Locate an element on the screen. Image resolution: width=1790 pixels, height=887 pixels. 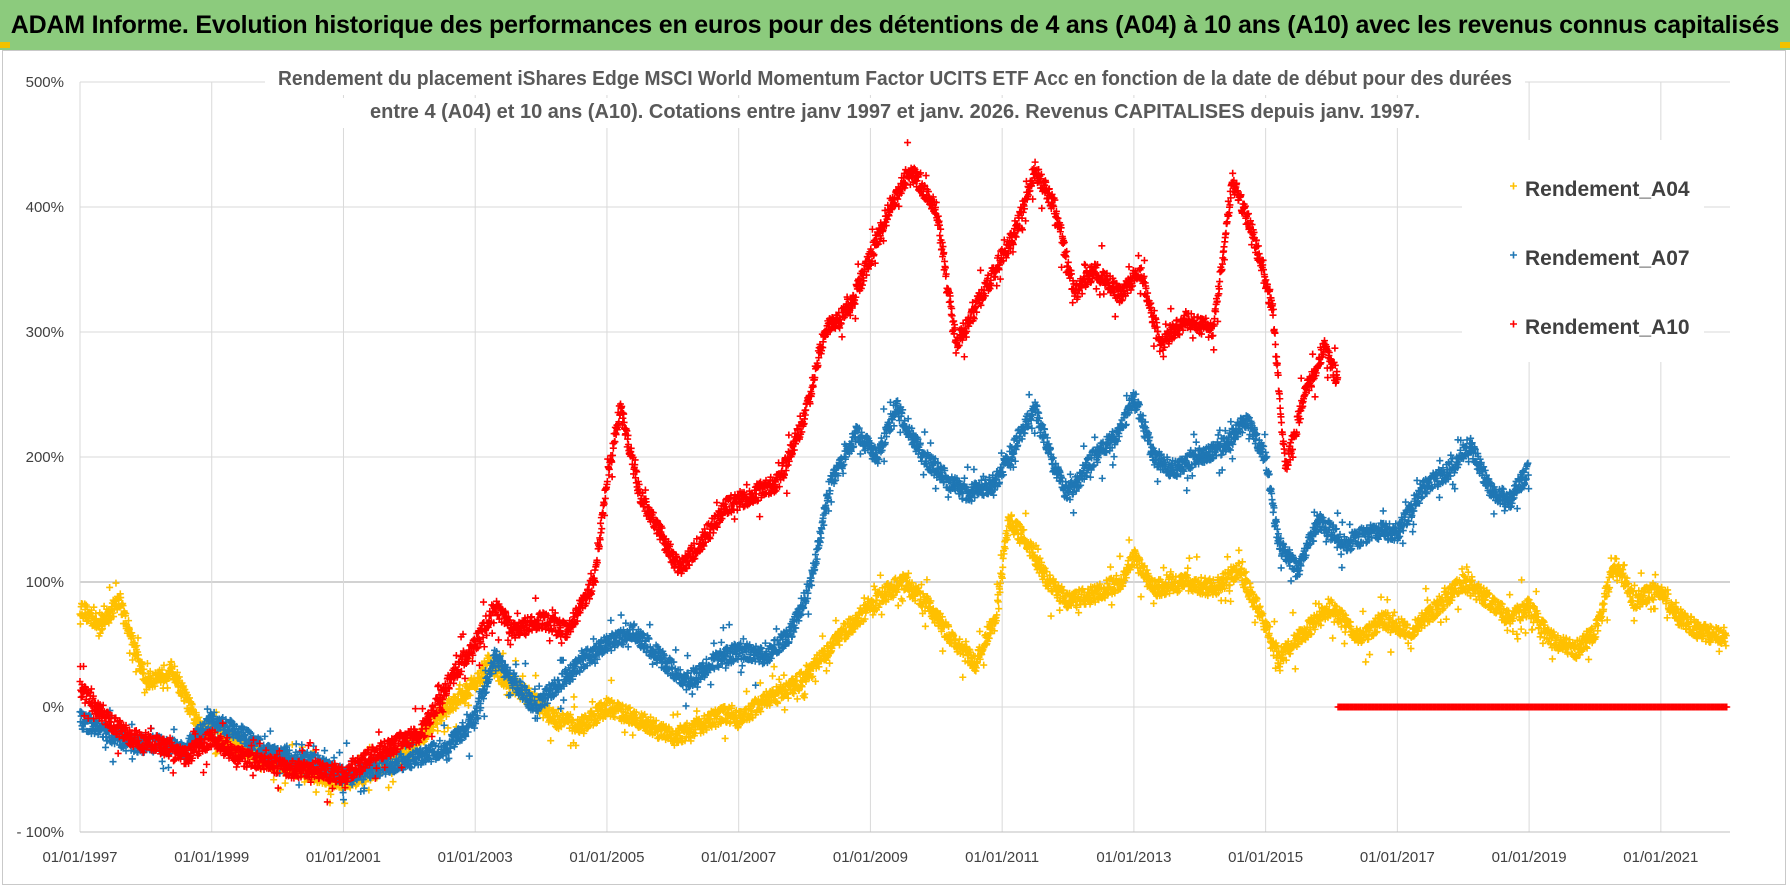
x-tick-label: 01/01/2017 is located at coordinates (1397, 857).